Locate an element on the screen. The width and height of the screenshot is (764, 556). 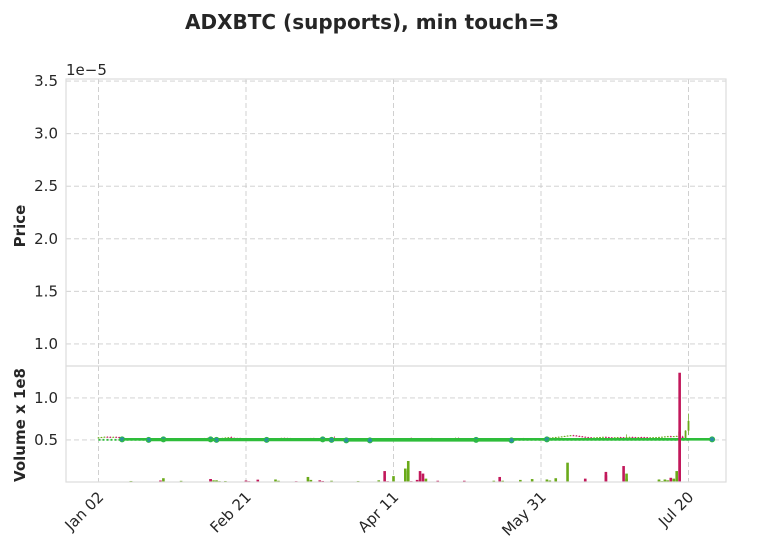
volume-tick-label: 0.5 is located at coordinates (46, 440).